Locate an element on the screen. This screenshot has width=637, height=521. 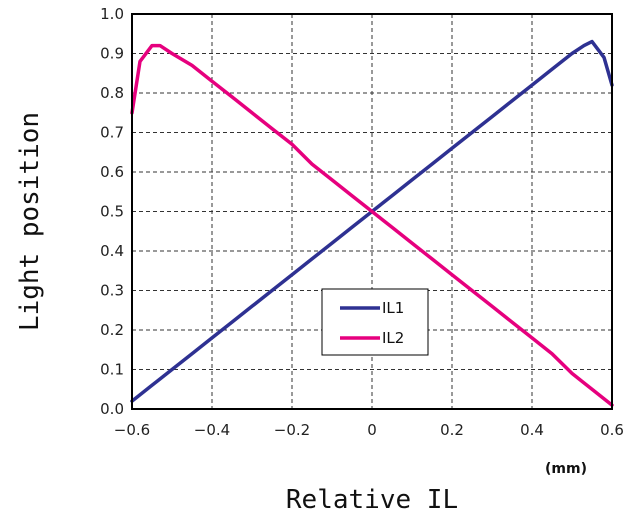
x-tick-label: 0.2 is located at coordinates (452, 430).